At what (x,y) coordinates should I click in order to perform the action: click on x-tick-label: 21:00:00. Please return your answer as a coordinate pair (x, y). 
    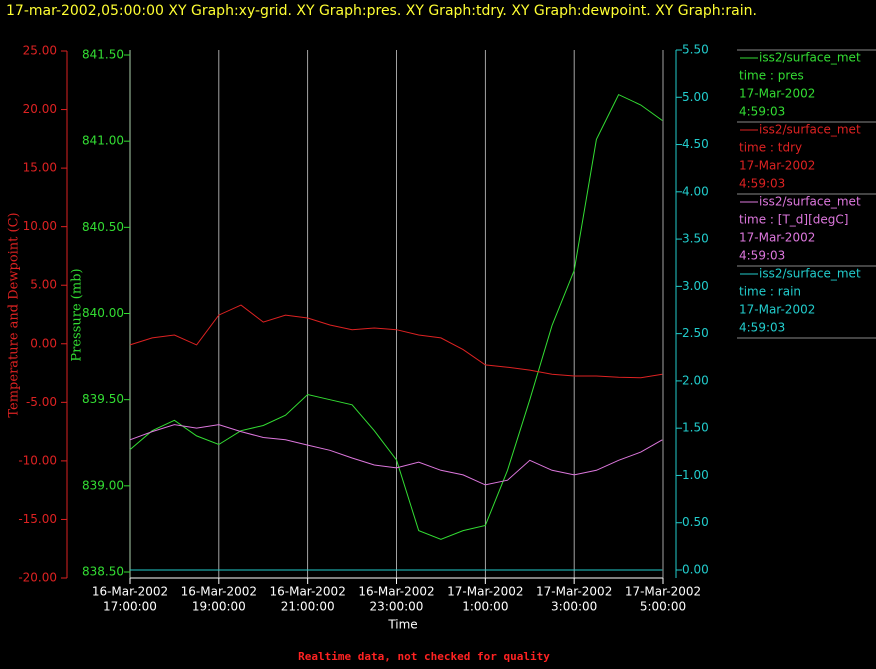
    Looking at the image, I should click on (308, 607).